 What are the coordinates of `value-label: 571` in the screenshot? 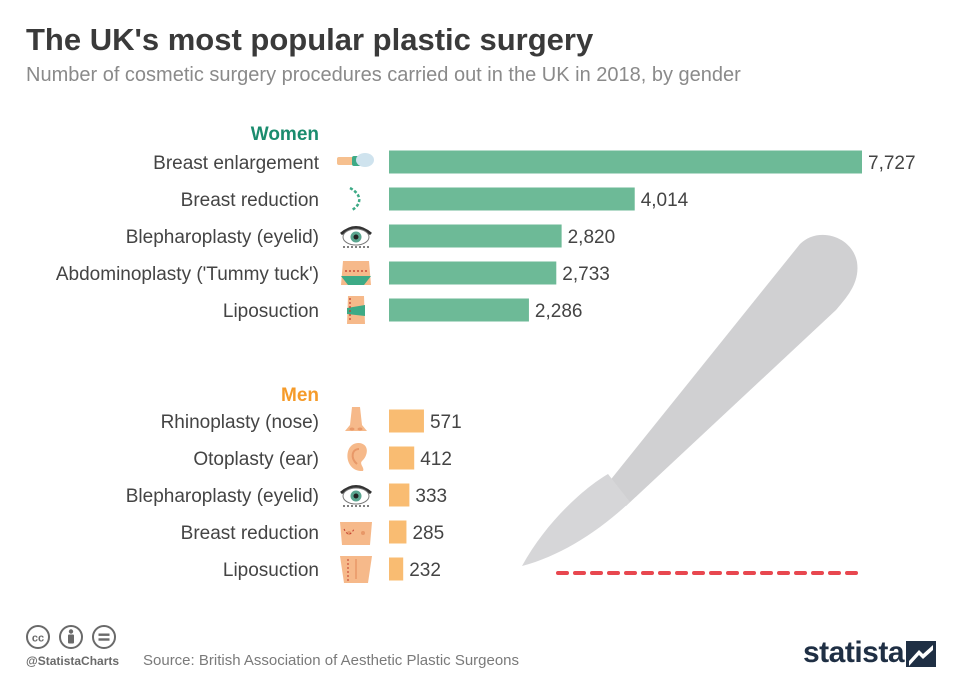 It's located at (446, 422).